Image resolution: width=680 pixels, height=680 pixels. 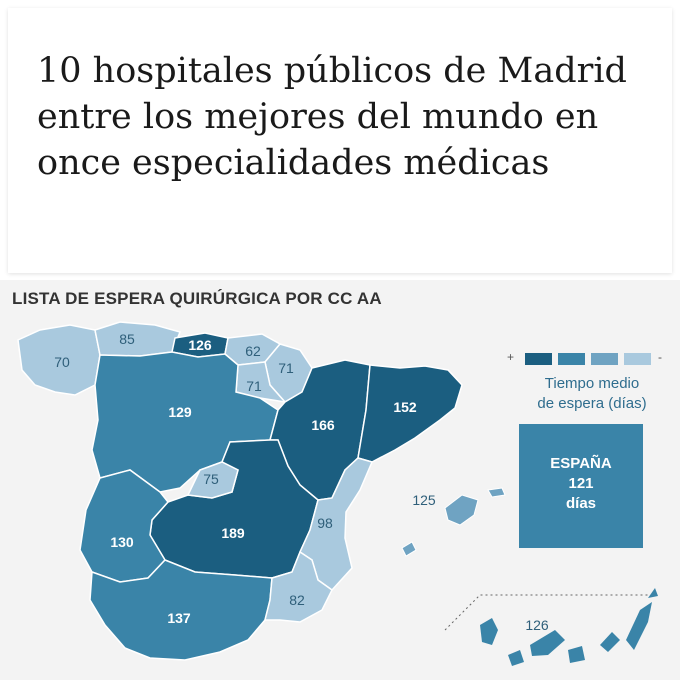 I want to click on legend-minus: -, so click(x=660, y=357).